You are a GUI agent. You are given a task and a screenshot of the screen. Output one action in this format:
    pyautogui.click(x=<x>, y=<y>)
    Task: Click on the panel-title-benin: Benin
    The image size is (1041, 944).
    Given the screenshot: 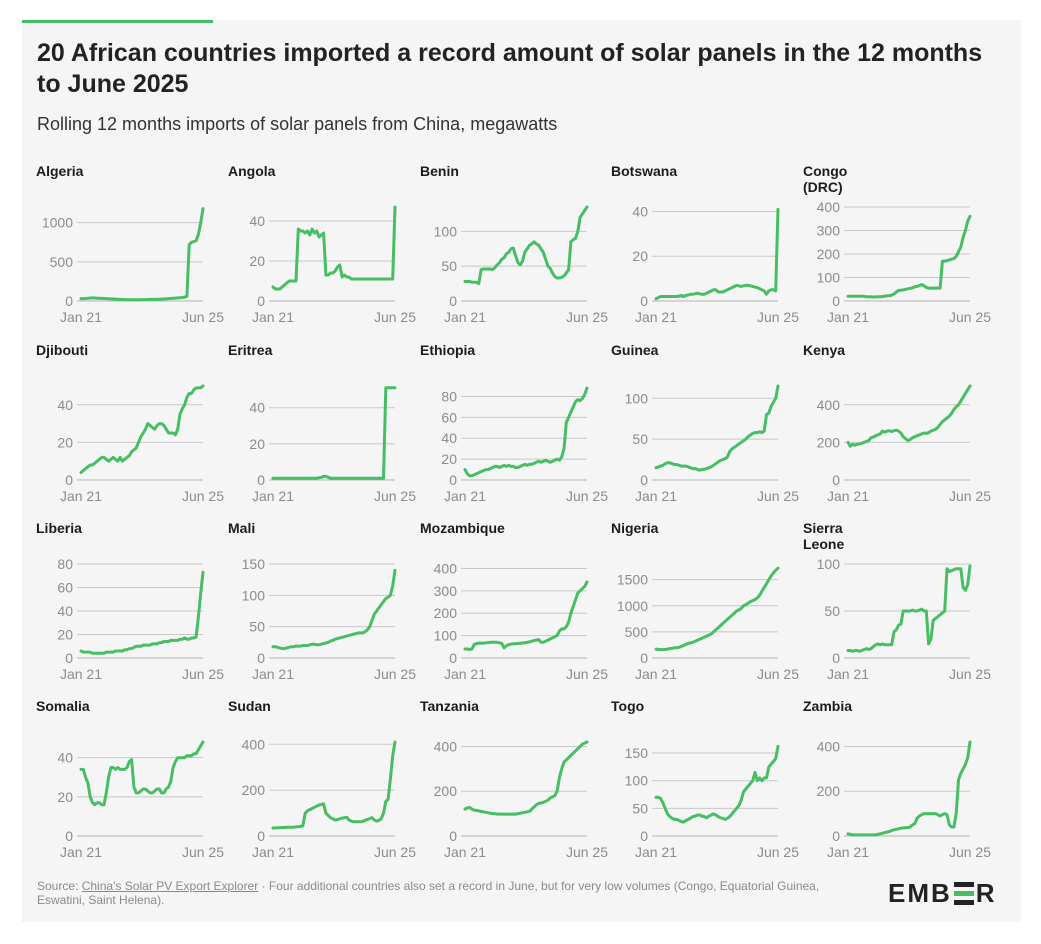 What is the action you would take?
    pyautogui.click(x=439, y=171)
    